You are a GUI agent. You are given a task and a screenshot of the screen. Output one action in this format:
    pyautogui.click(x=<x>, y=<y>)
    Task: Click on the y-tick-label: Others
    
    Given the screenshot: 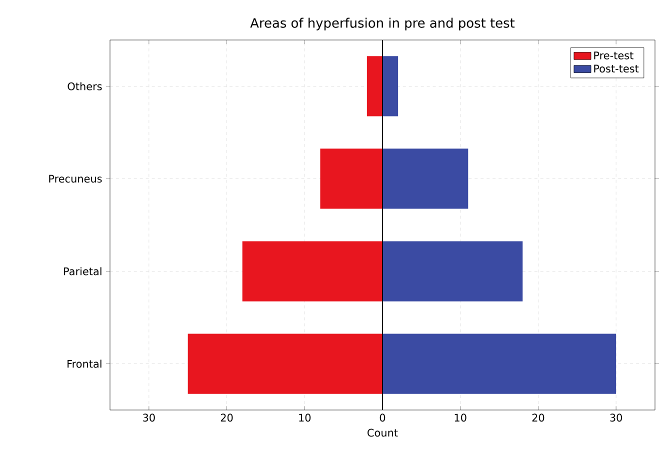 What is the action you would take?
    pyautogui.click(x=85, y=86)
    